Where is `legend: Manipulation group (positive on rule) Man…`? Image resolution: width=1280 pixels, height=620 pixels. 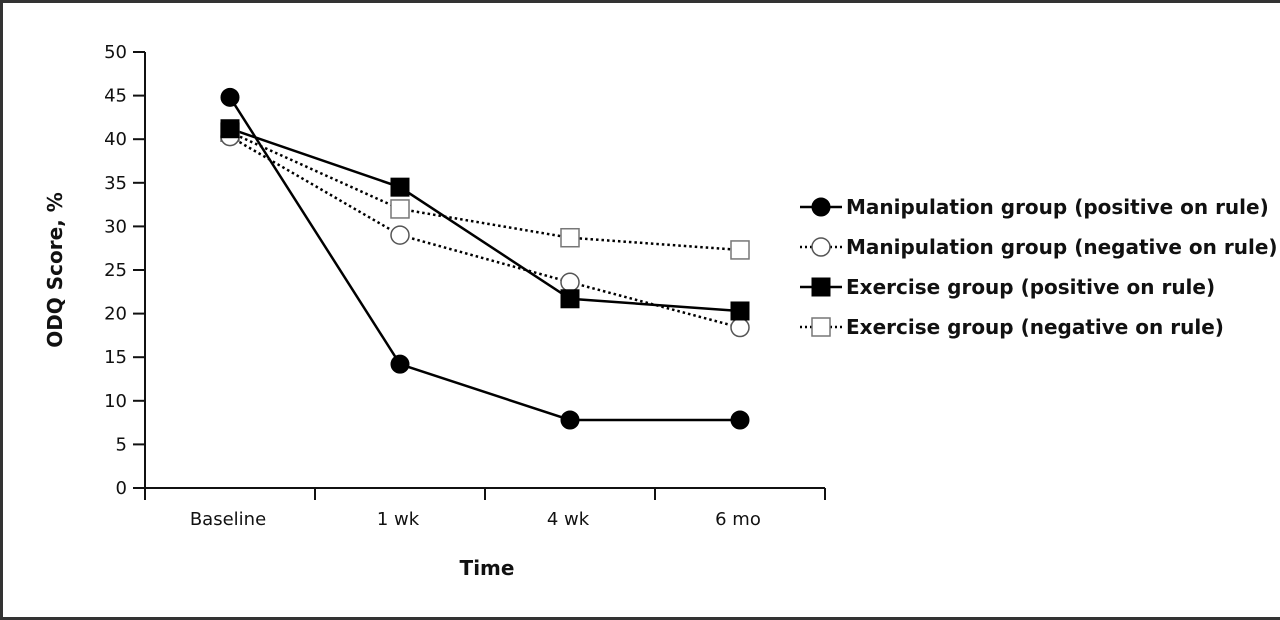
legend: Manipulation group (positive on rule) Man… is located at coordinates (1039, 267).